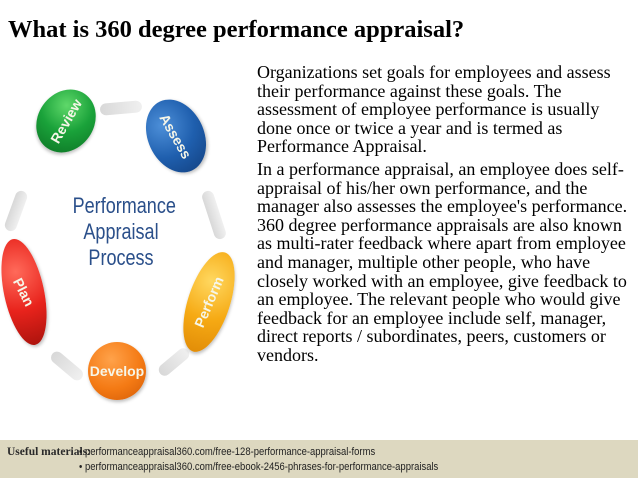  I want to click on node-develop-label: Develop, so click(117, 371).